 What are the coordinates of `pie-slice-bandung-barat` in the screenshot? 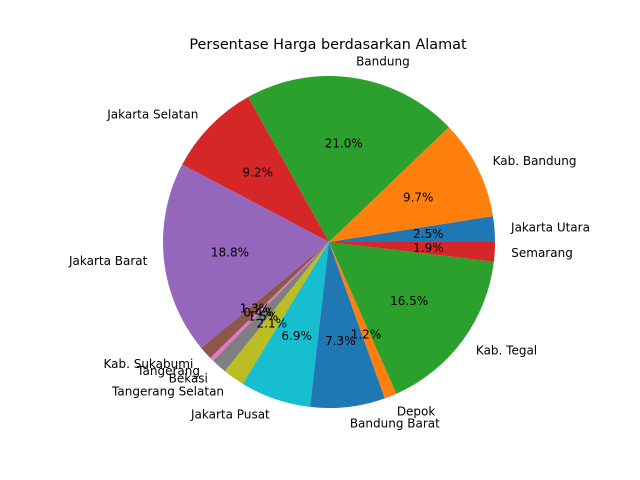 It's located at (347, 325).